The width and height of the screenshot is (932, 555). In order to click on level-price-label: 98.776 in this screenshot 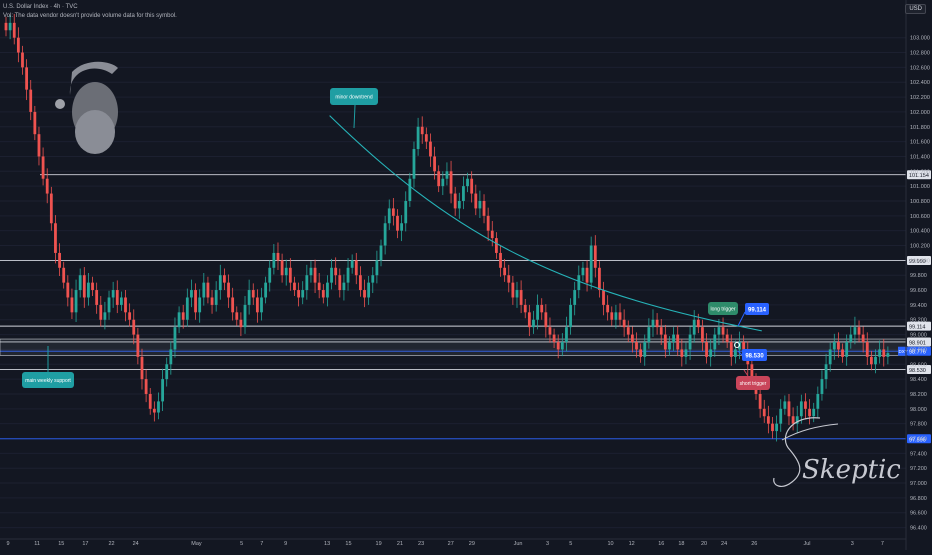, I will do `click(917, 353)`.